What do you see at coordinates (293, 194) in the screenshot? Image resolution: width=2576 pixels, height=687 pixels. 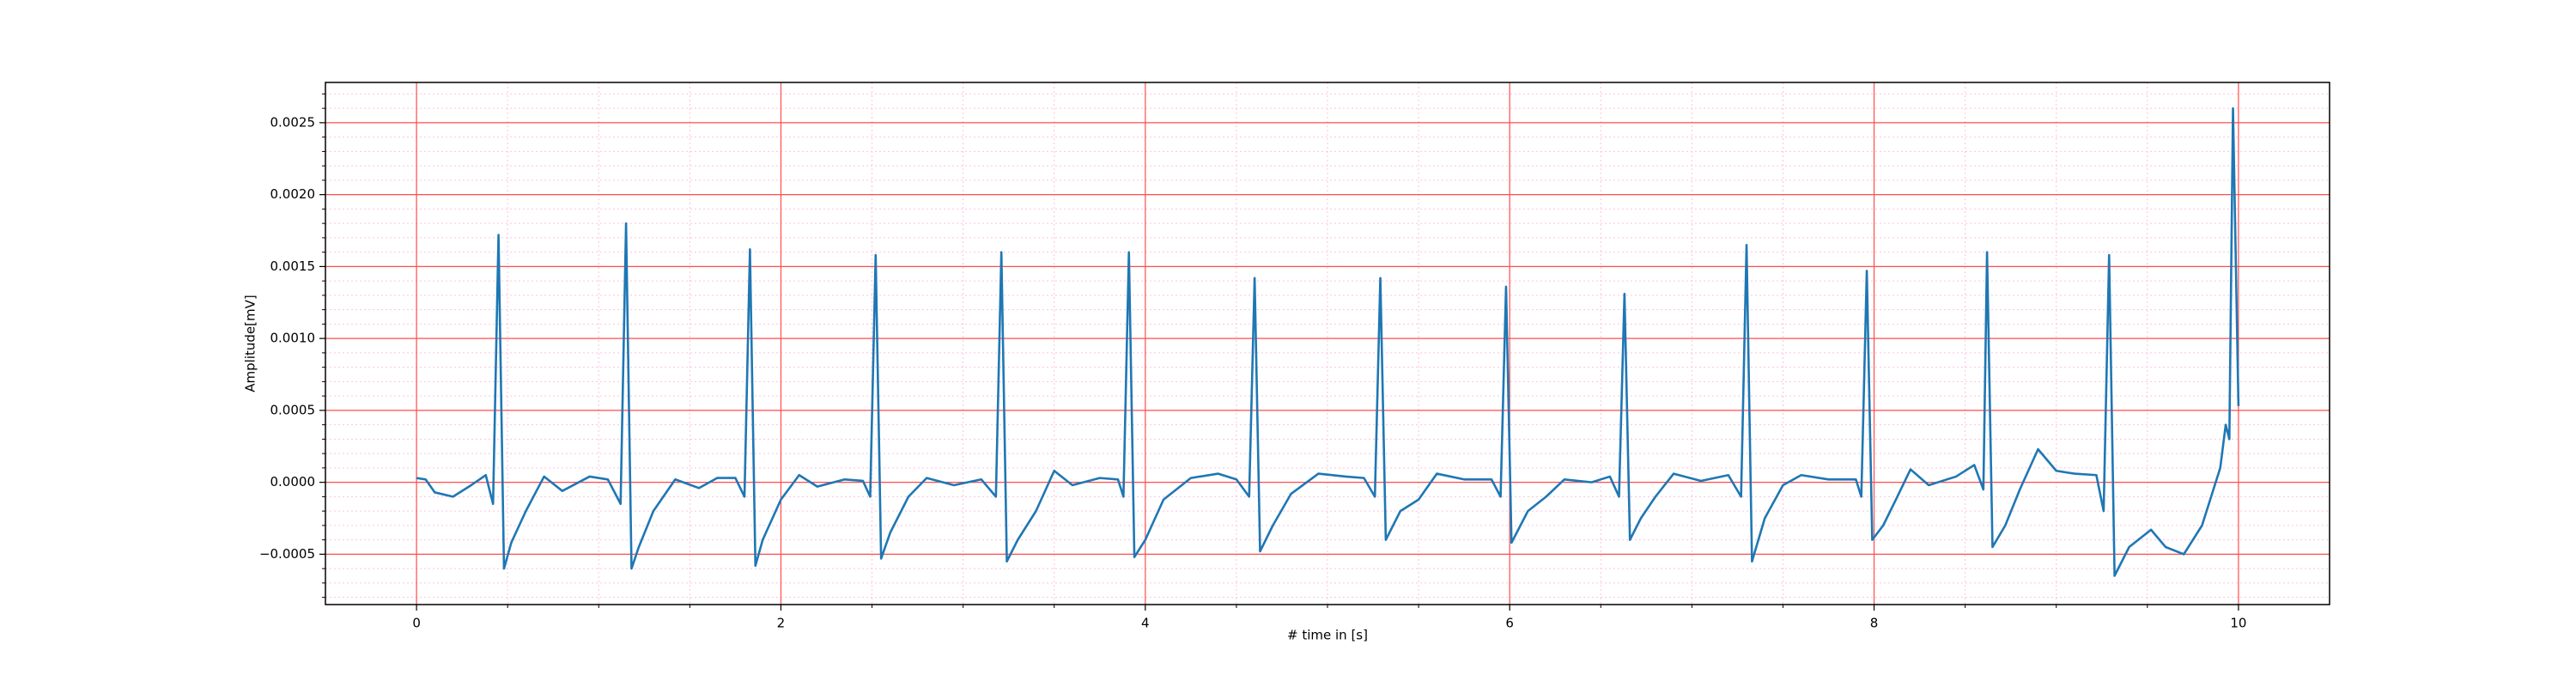 I see `y-tick-label: 0.0020` at bounding box center [293, 194].